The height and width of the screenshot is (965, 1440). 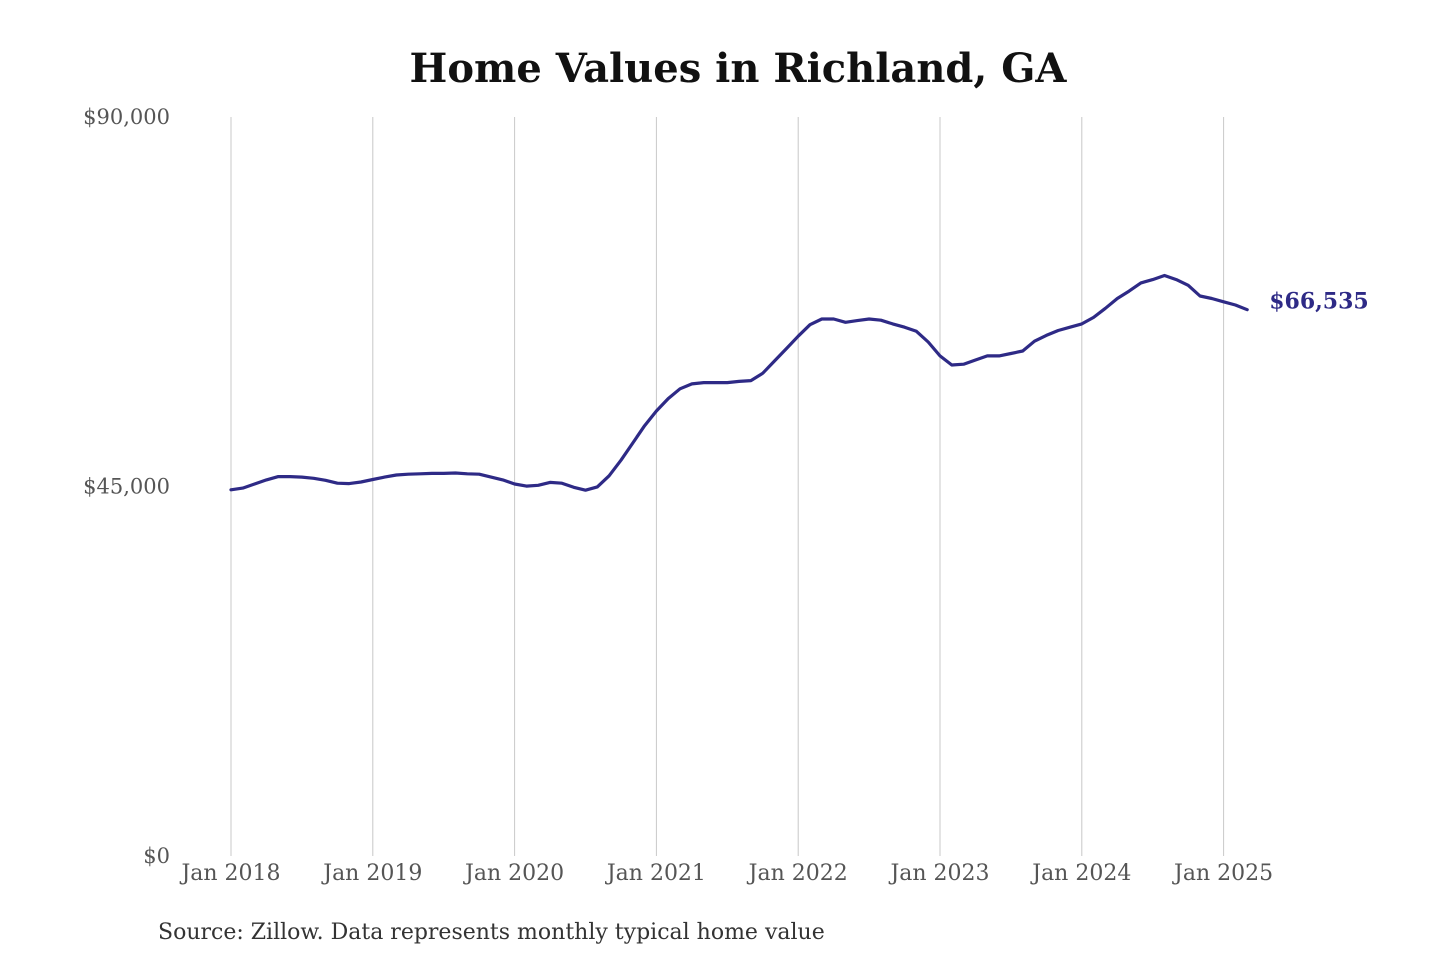 I want to click on x-tick-label: Jan 2018, so click(x=229, y=873).